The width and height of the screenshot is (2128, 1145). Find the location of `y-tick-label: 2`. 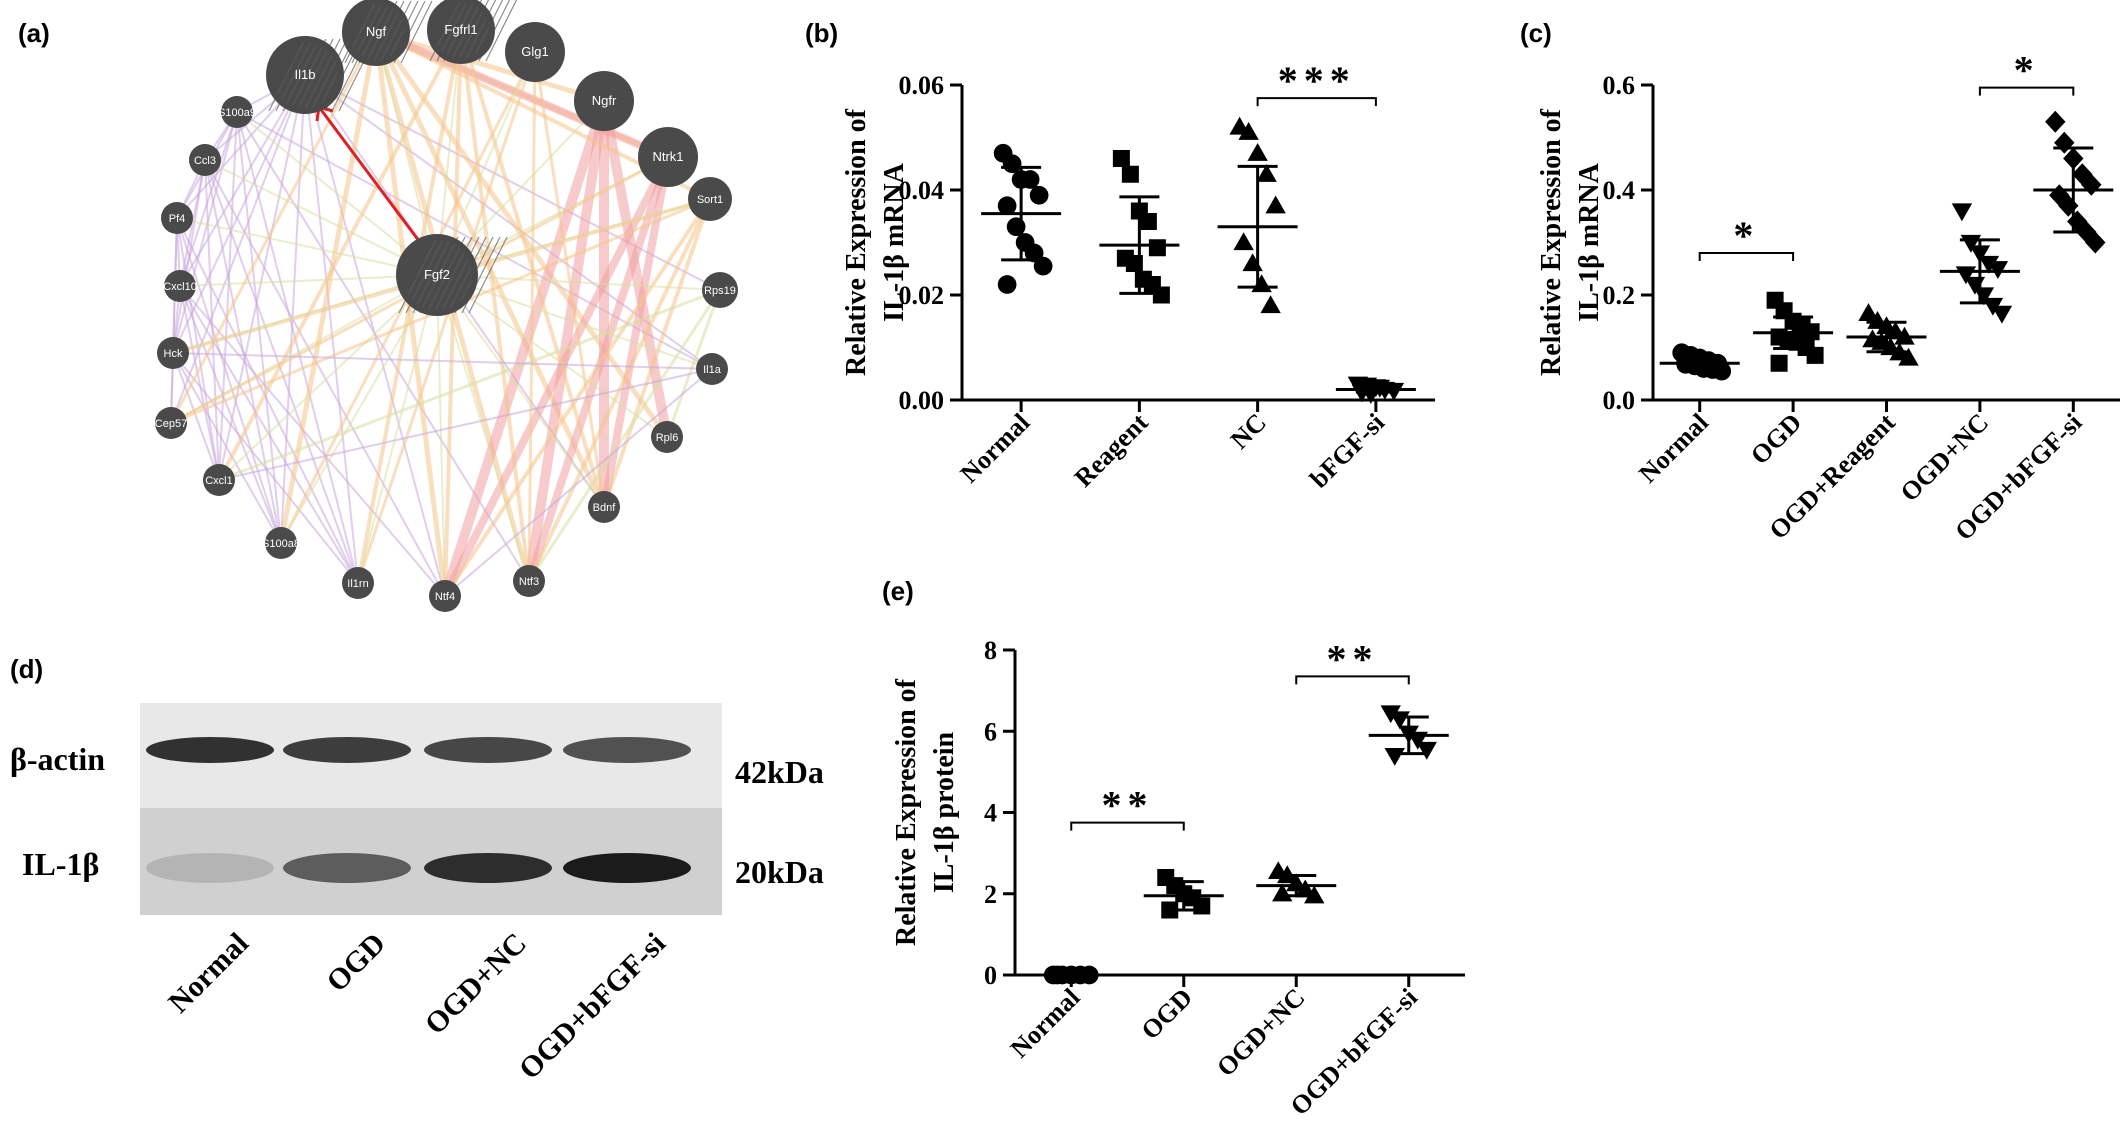

y-tick-label: 2 is located at coordinates (990, 894).